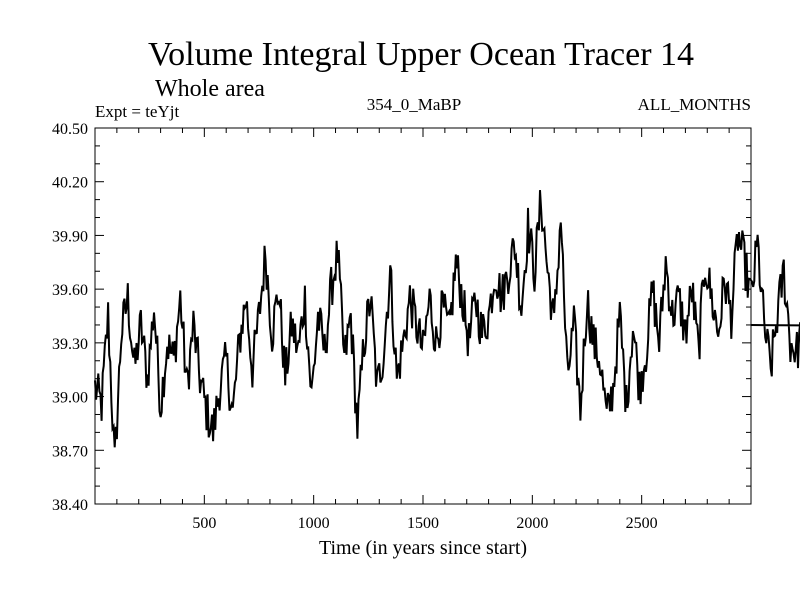 This screenshot has height=600, width=800. Describe the element at coordinates (314, 523) in the screenshot. I see `x-tick-label: 1000` at that location.